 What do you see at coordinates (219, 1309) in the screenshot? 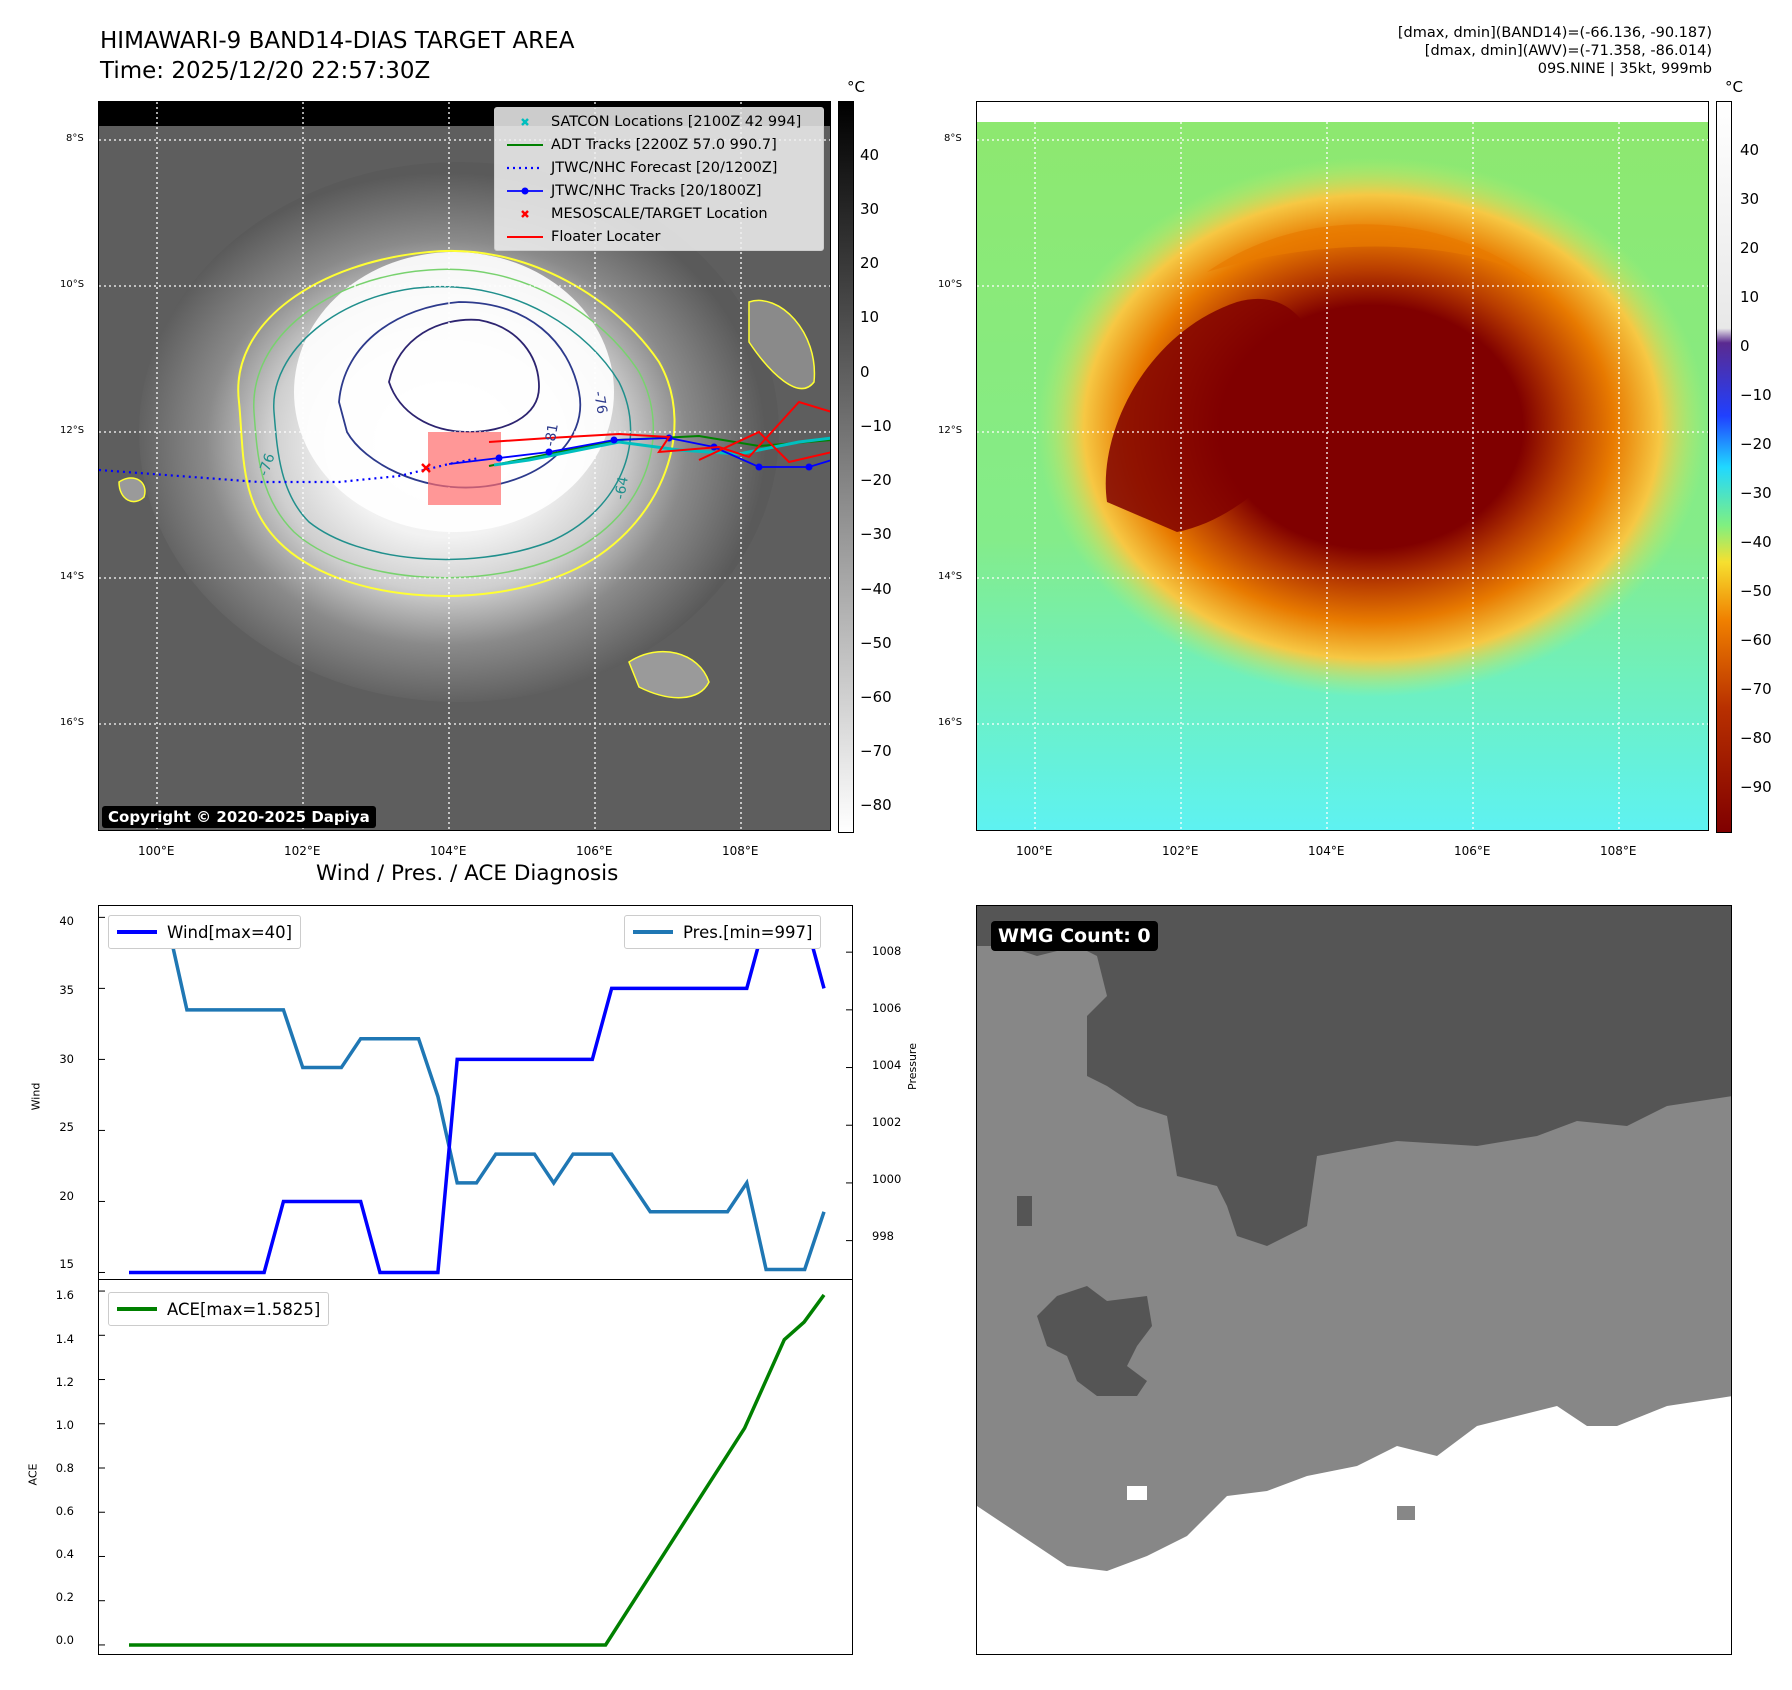
I see `ace-legend: ACE[max=1.5825]` at bounding box center [219, 1309].